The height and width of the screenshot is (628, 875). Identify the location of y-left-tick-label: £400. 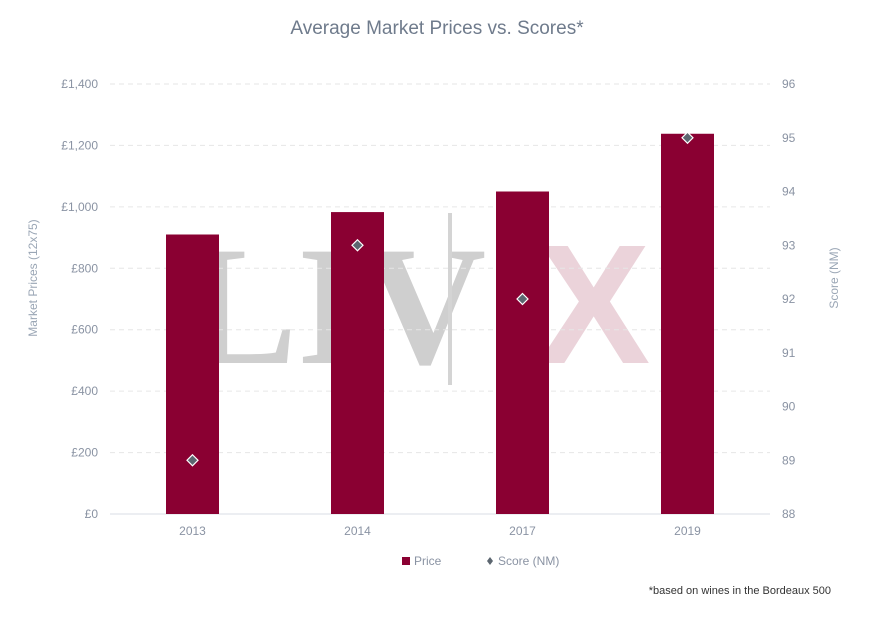
(84, 391).